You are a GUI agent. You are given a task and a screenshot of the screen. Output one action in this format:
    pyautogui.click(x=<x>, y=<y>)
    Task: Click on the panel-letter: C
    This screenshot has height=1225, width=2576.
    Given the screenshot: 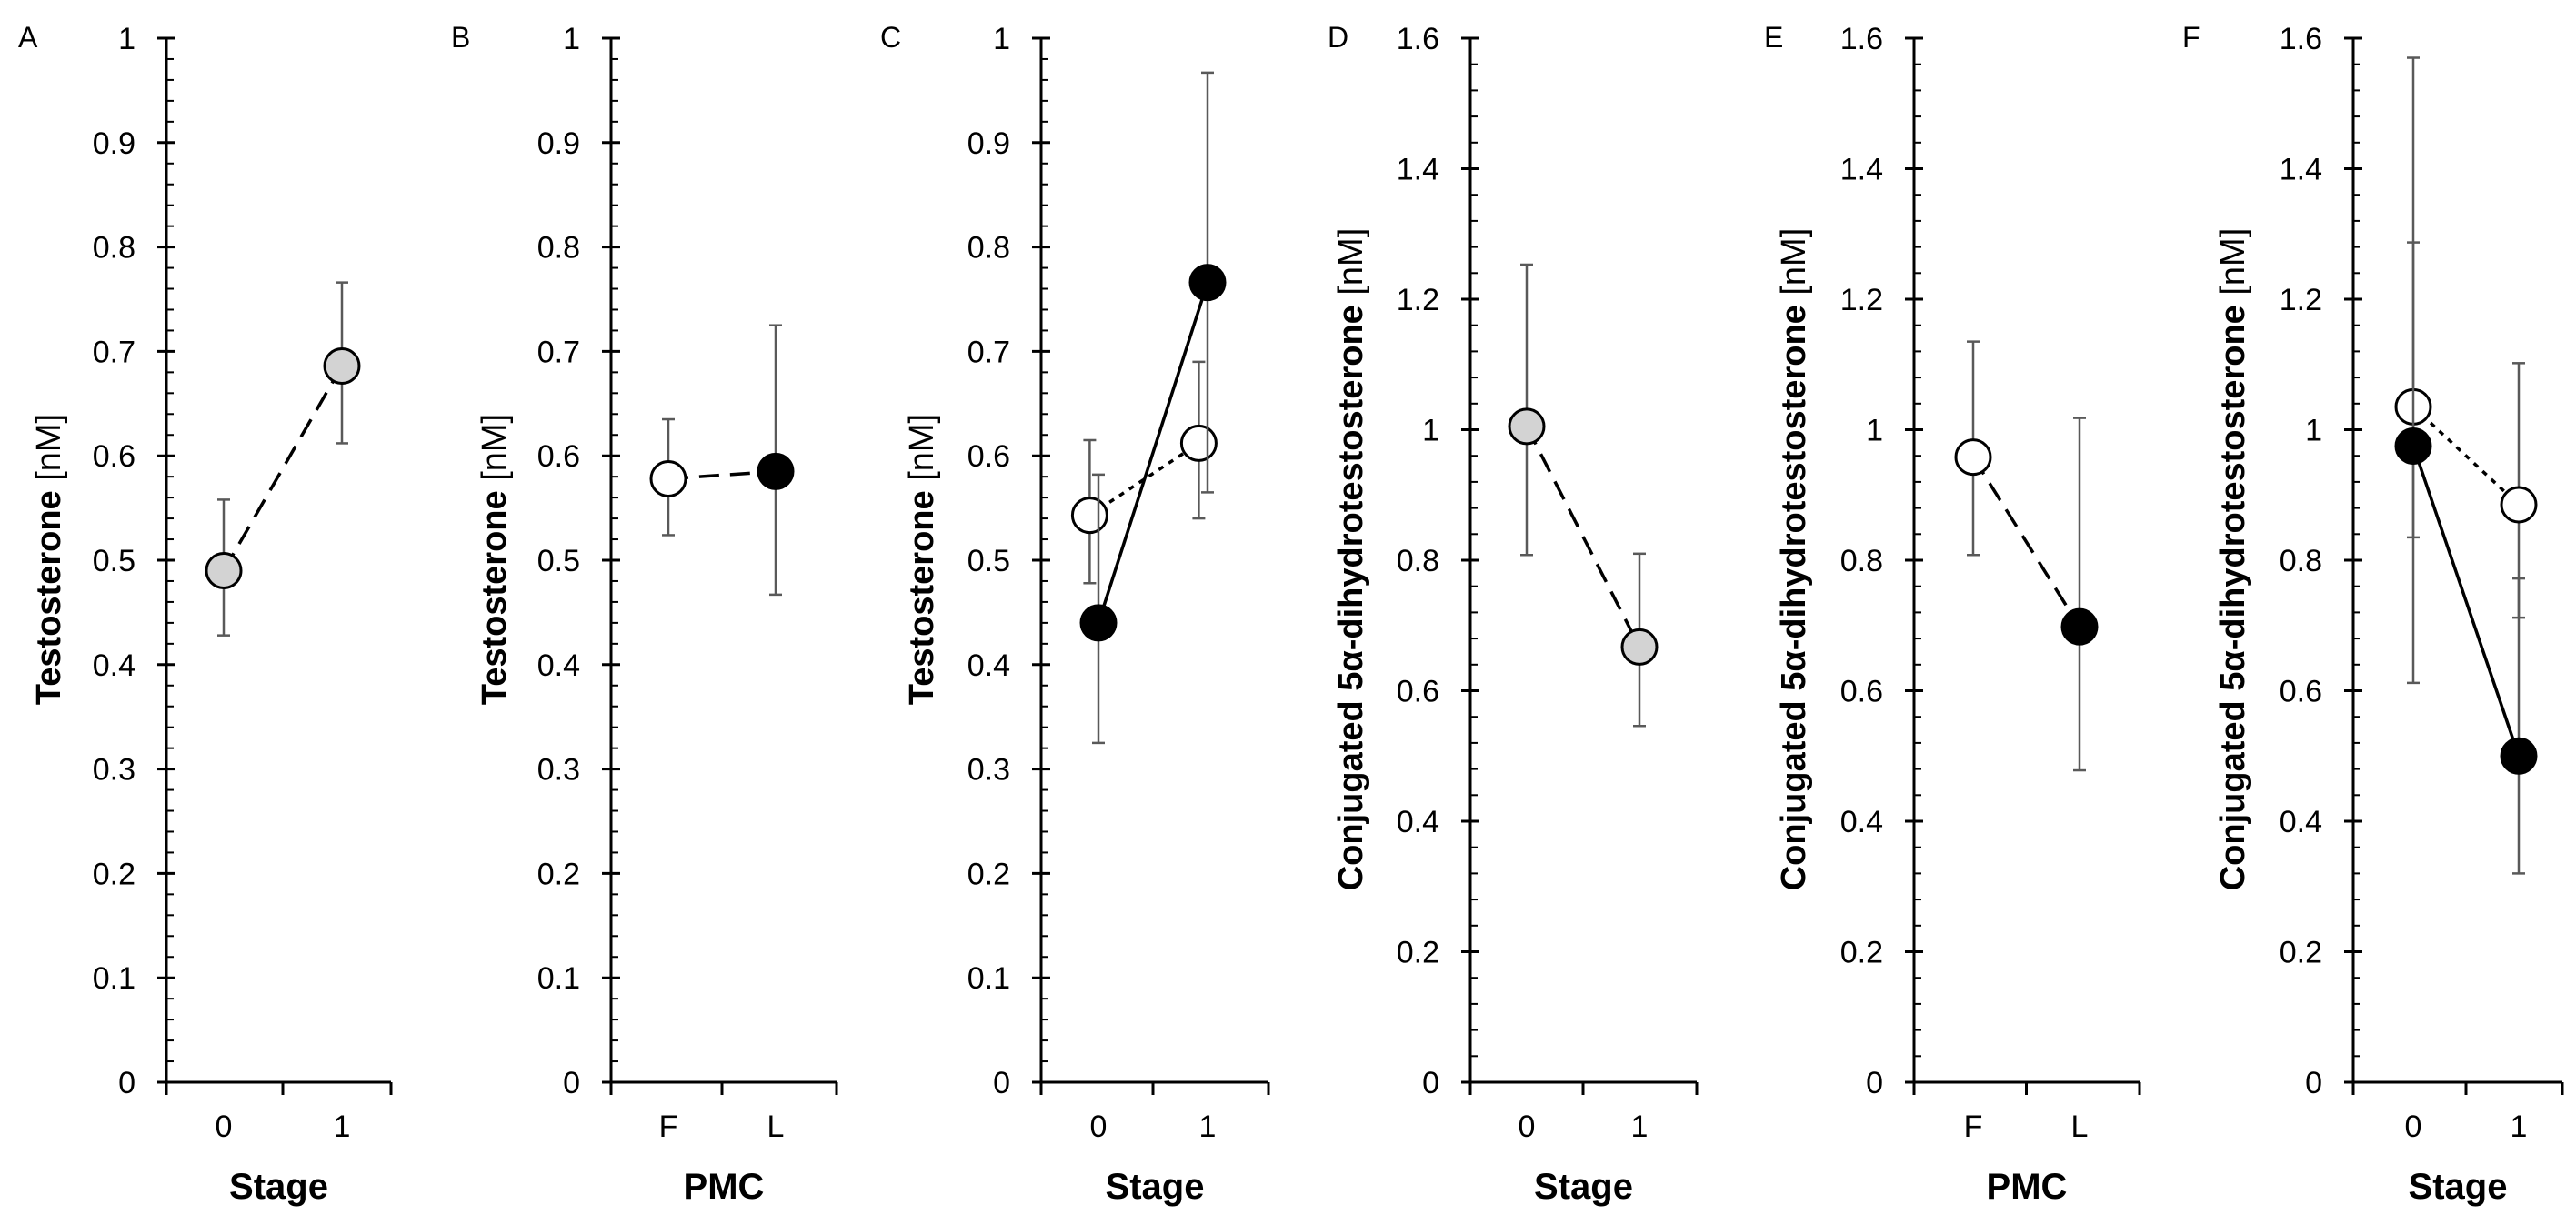 What is the action you would take?
    pyautogui.click(x=890, y=37)
    